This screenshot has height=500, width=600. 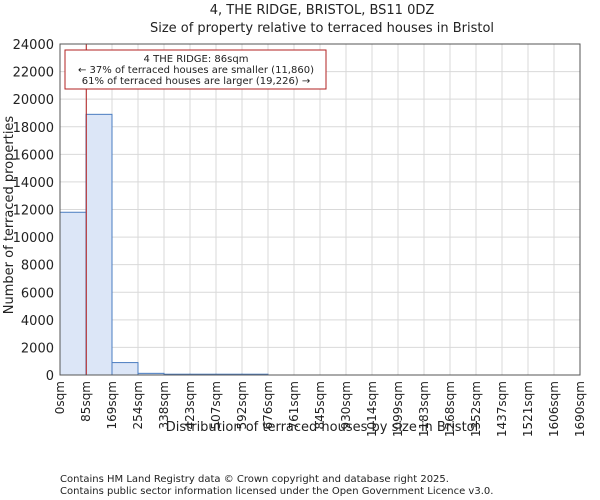 What do you see at coordinates (33, 155) in the screenshot?
I see `y-tick-label: 16000` at bounding box center [33, 155].